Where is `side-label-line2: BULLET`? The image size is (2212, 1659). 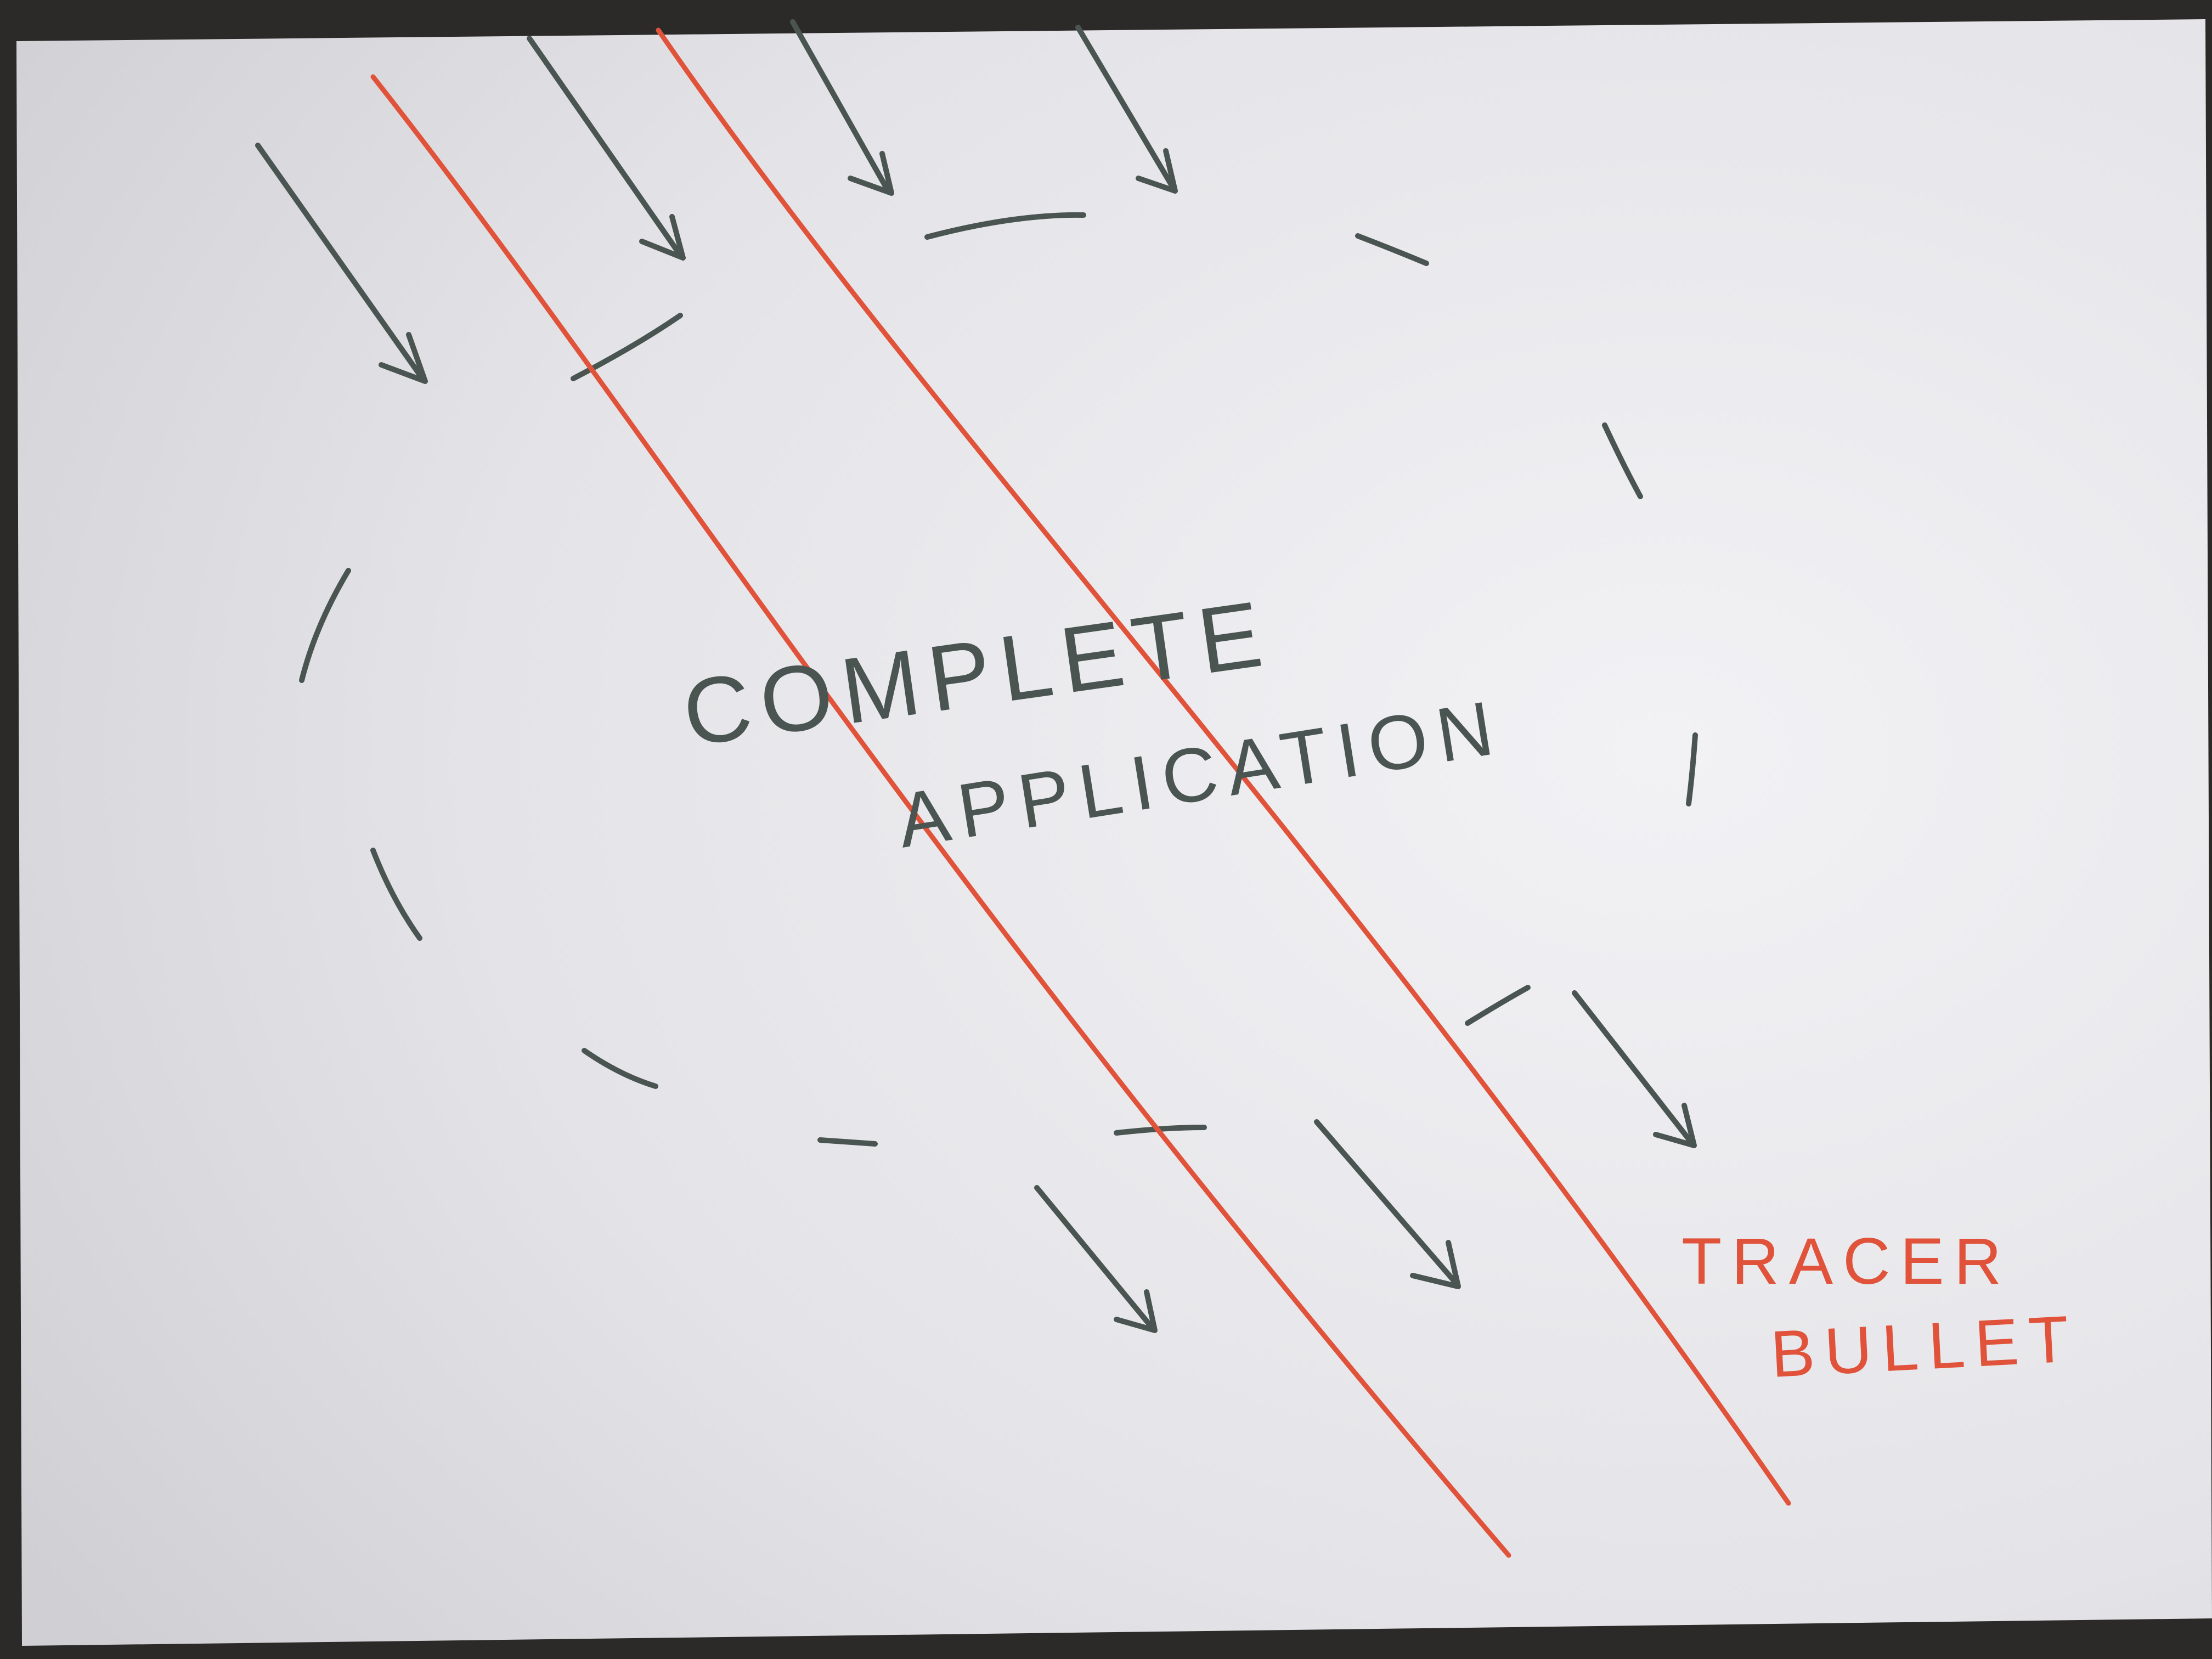
side-label-line2: BULLET is located at coordinates (1925, 1346).